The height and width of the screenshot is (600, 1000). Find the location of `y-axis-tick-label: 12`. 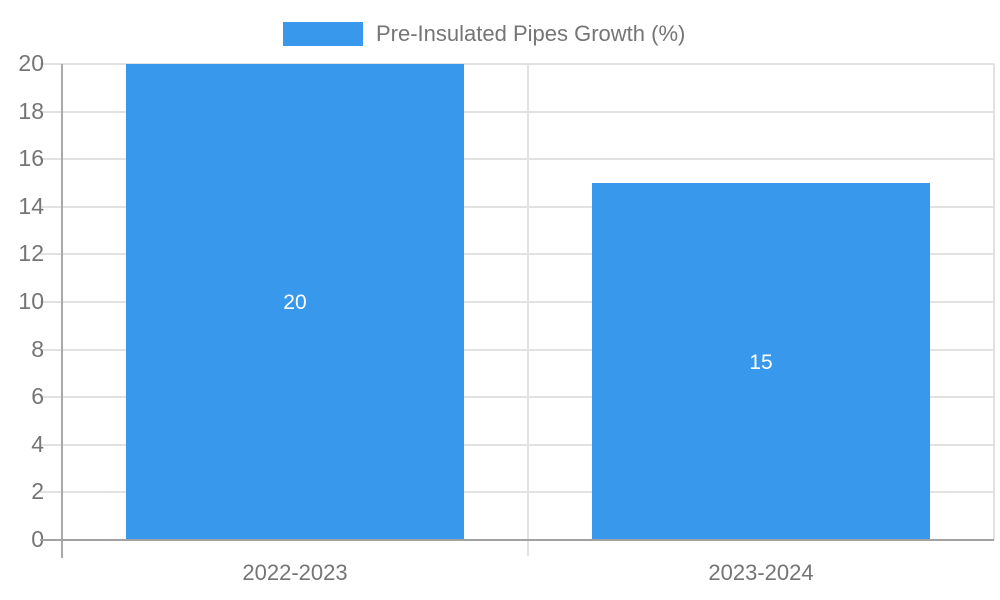

y-axis-tick-label: 12 is located at coordinates (31, 253).